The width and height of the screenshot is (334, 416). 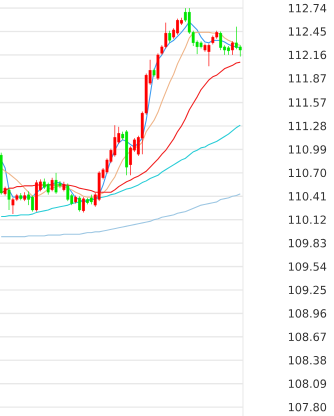 I want to click on y-tick-label: 108.09, so click(x=307, y=383).